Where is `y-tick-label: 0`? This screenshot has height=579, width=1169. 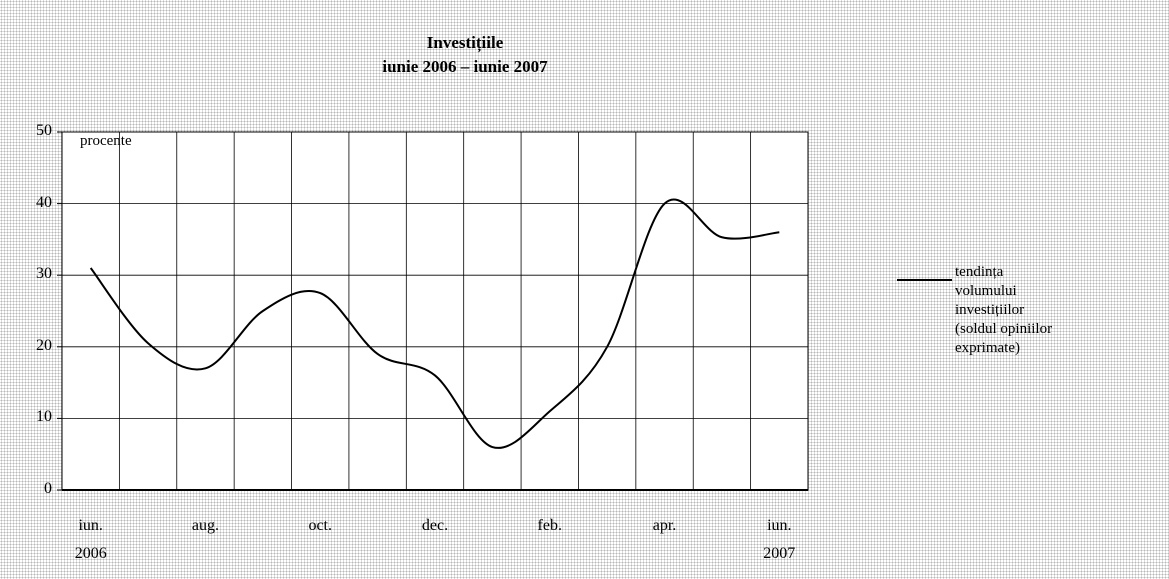
y-tick-label: 0 is located at coordinates (48, 488).